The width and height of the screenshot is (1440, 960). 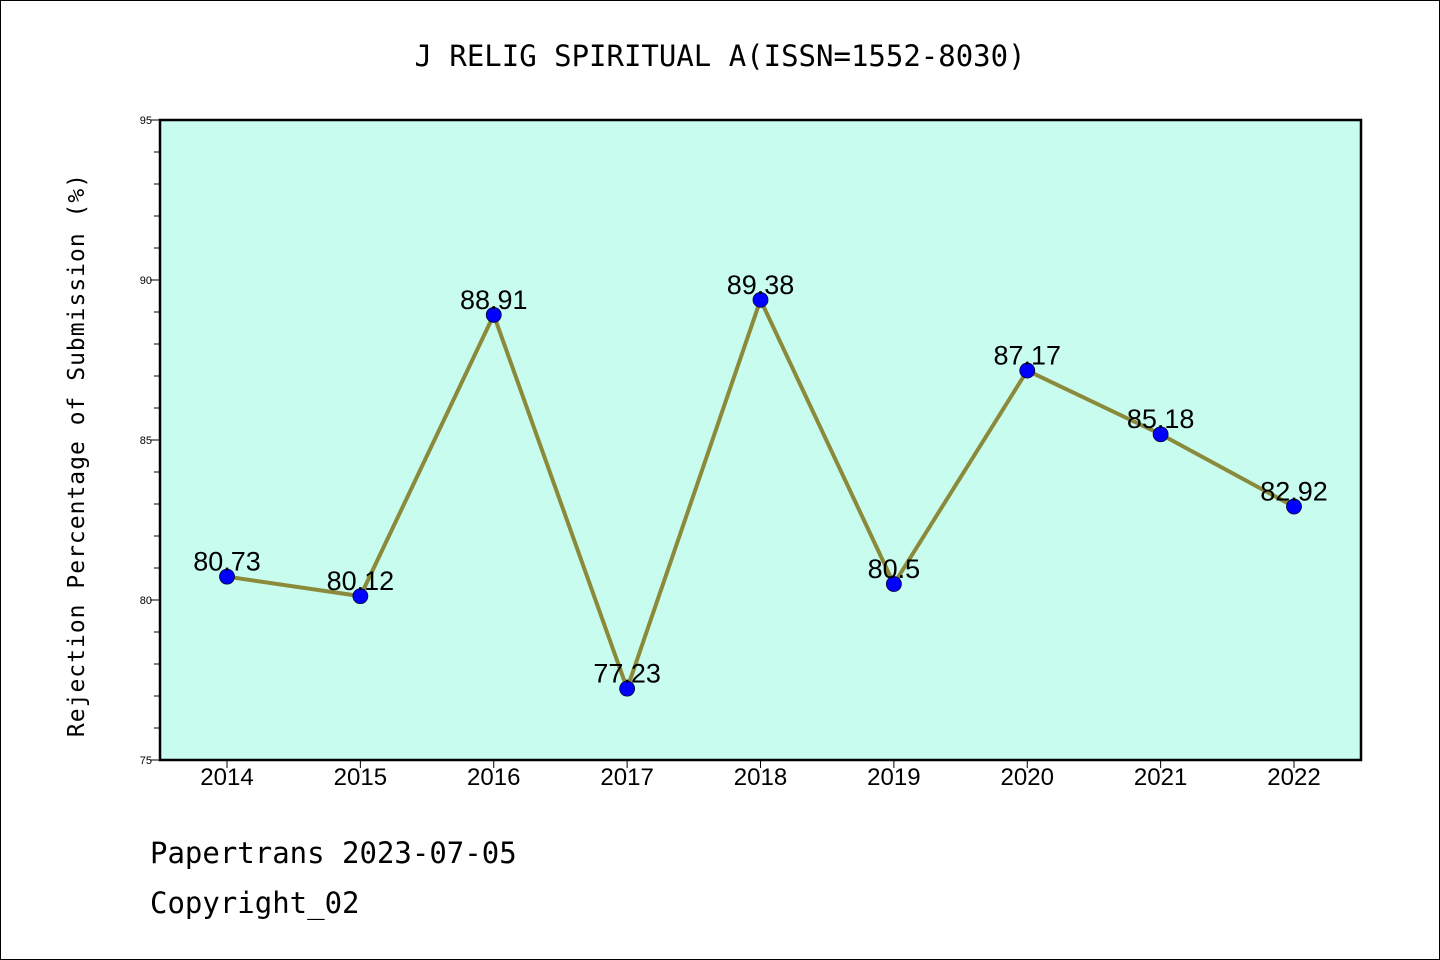 I want to click on x-tick-label: 2015, so click(x=360, y=777).